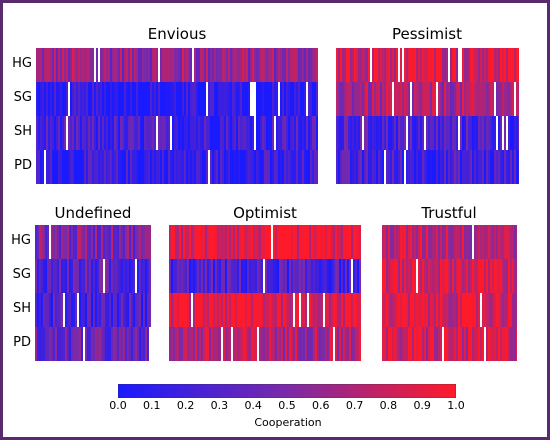  What do you see at coordinates (265, 213) in the screenshot?
I see `panel-title: Optimist` at bounding box center [265, 213].